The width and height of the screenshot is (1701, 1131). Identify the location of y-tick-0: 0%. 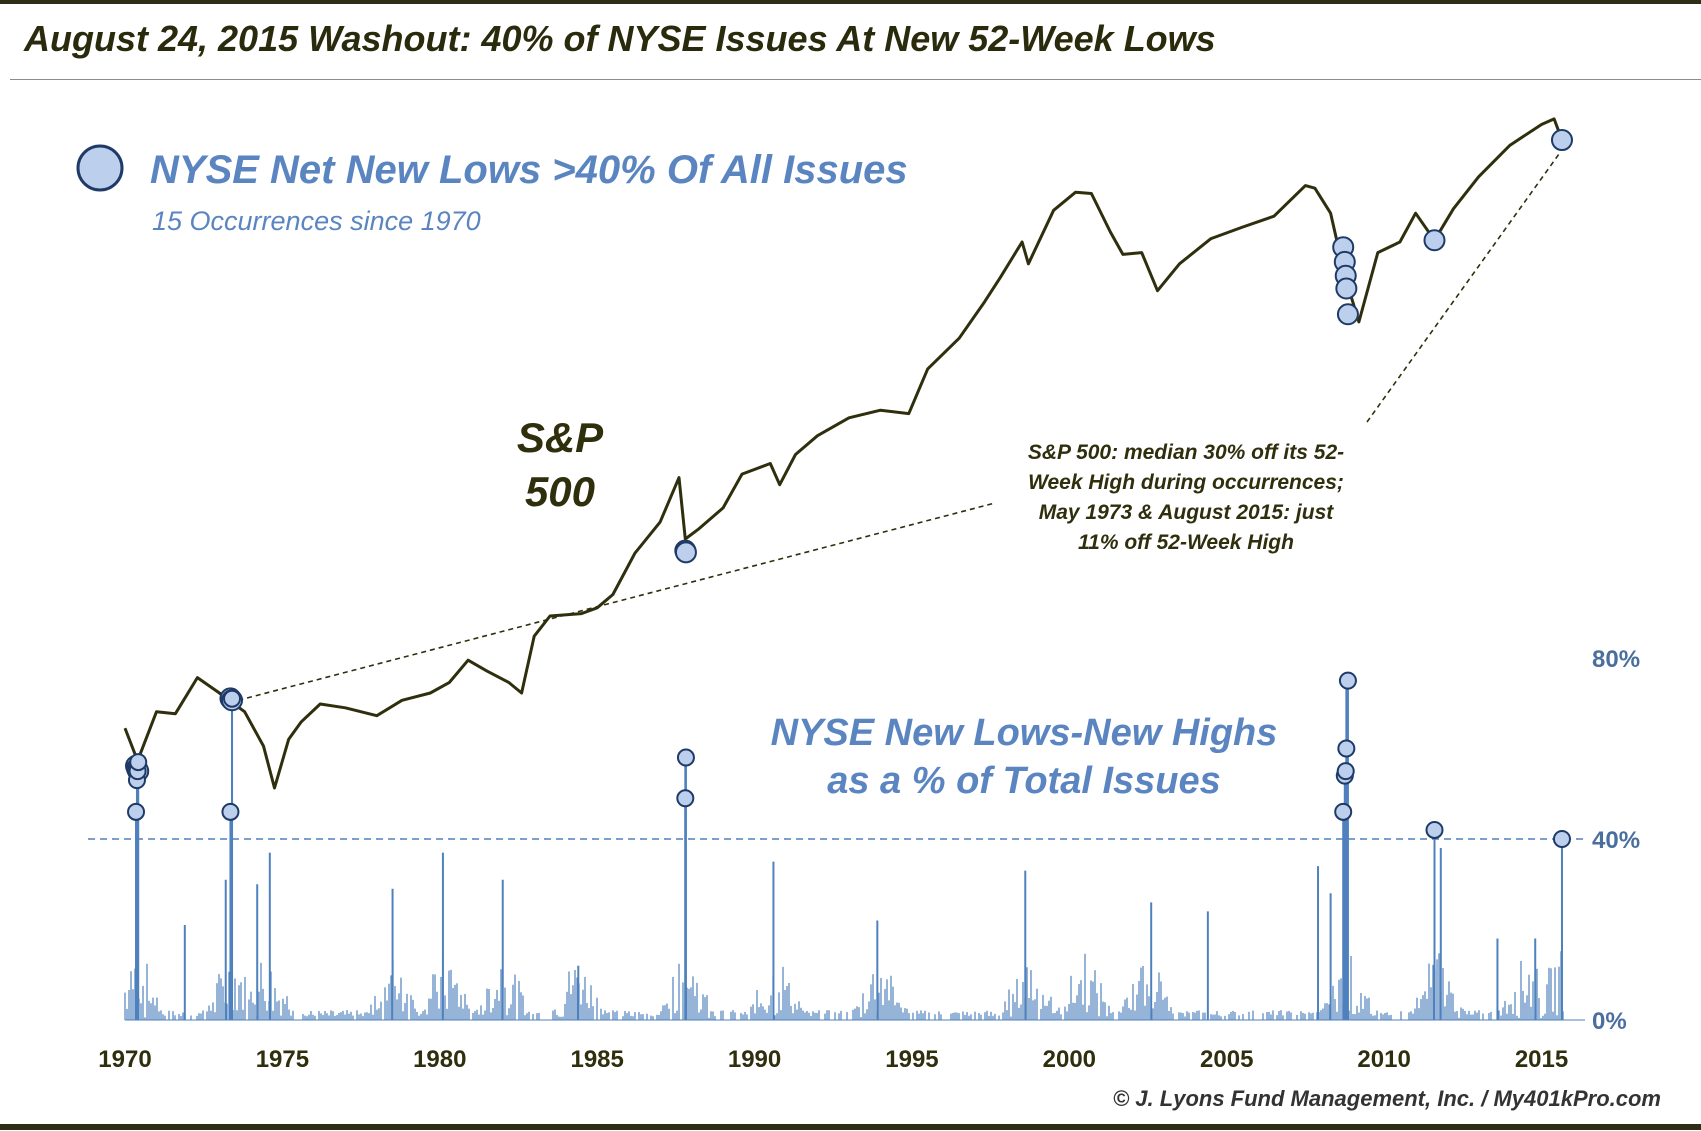
(1609, 1021).